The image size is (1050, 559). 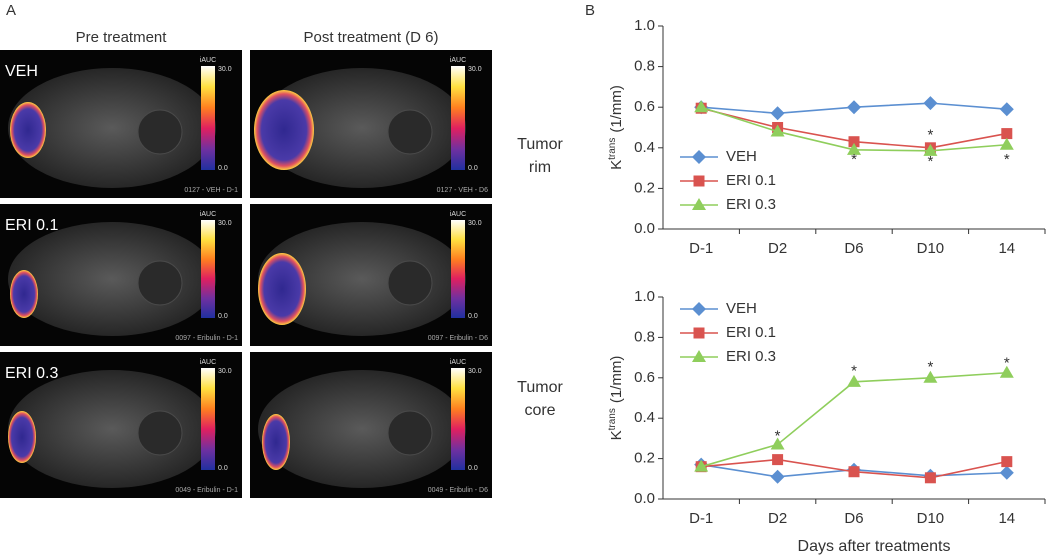 I want to click on image-caption: 0127 - VEH - D6, so click(x=462, y=190).